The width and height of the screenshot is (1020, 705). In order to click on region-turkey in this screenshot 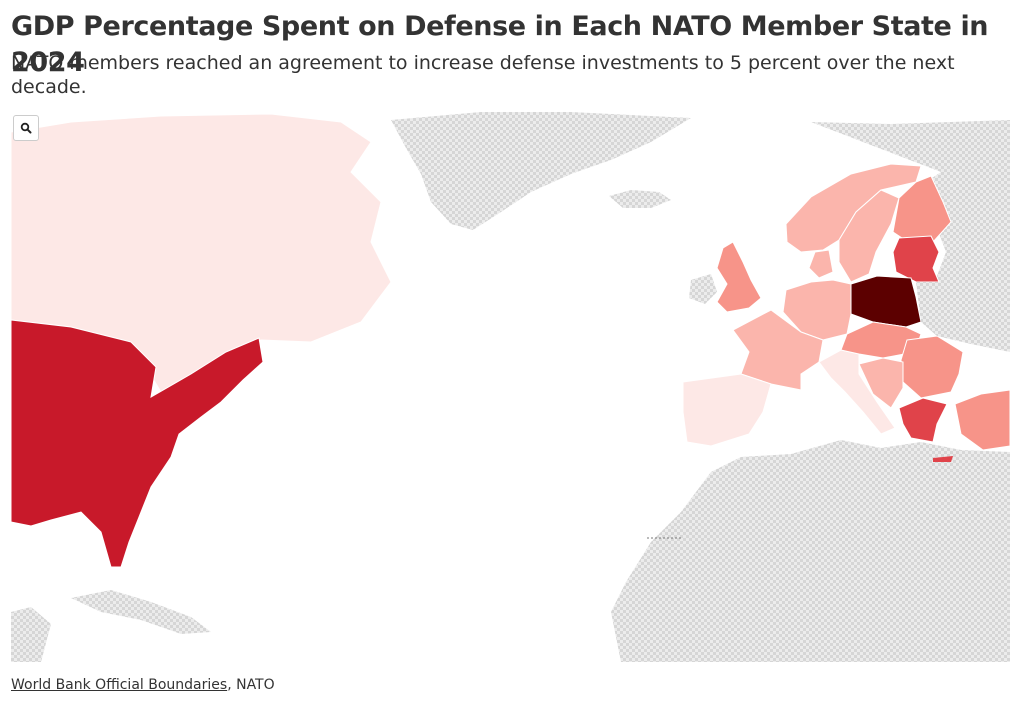, I will do `click(982, 420)`.